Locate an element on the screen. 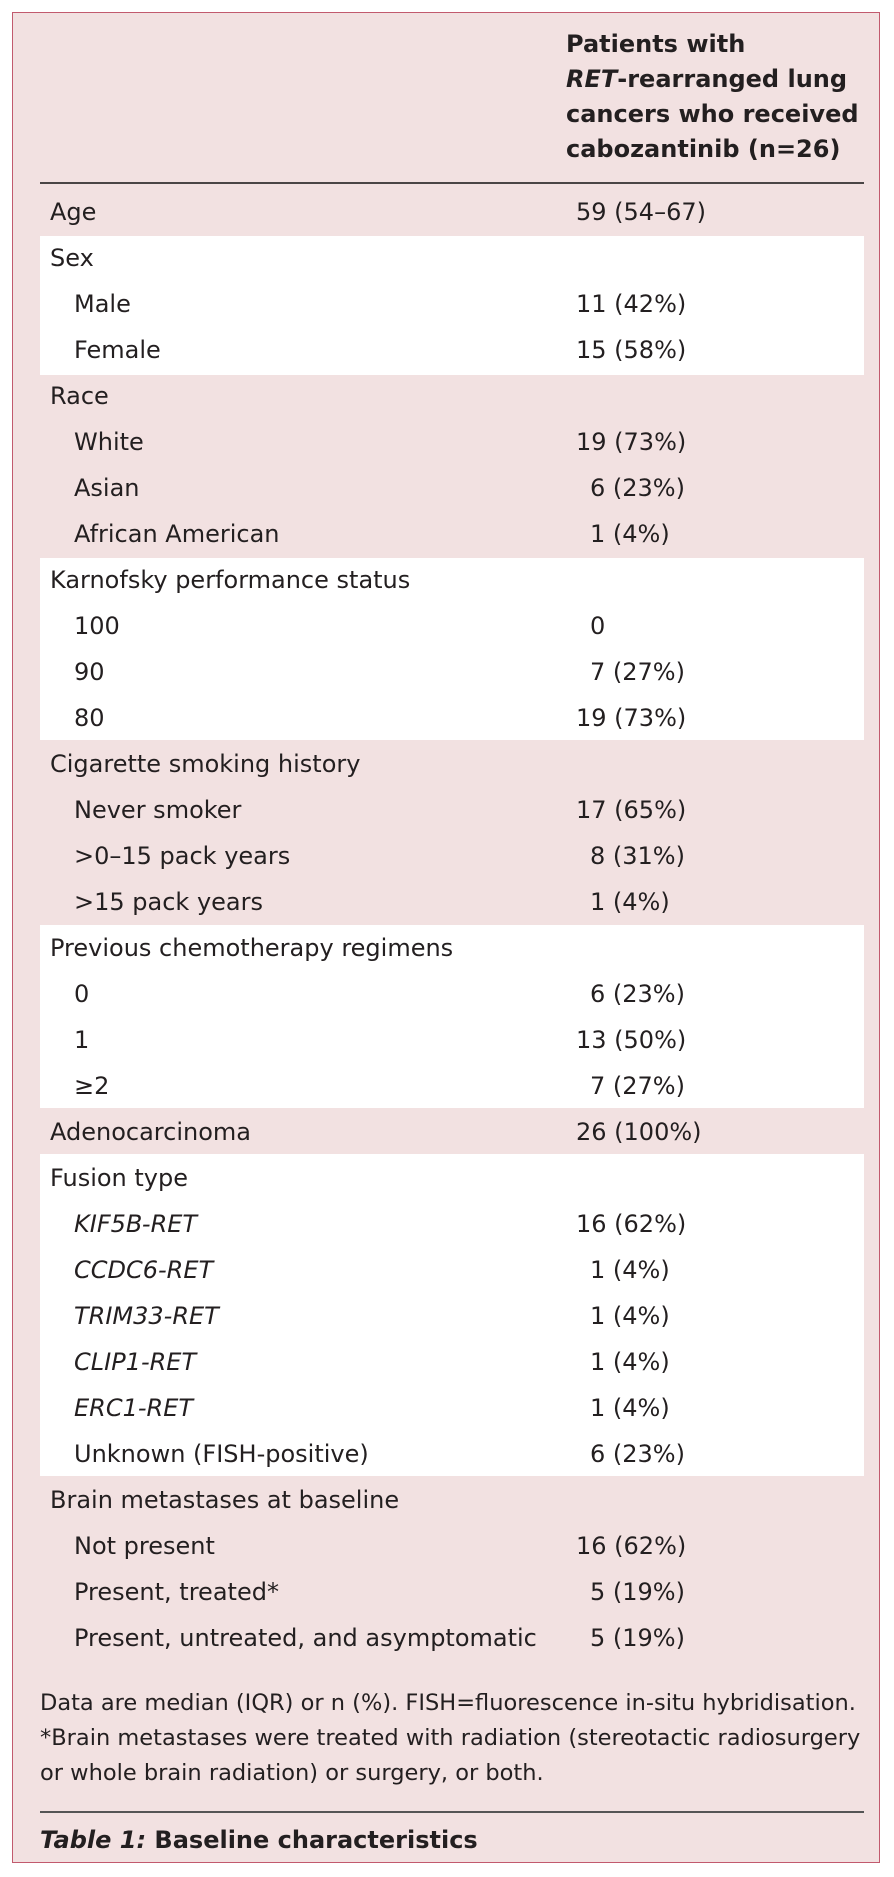 The height and width of the screenshot is (1877, 894). row-value: 7 (27%) is located at coordinates (637, 1086).